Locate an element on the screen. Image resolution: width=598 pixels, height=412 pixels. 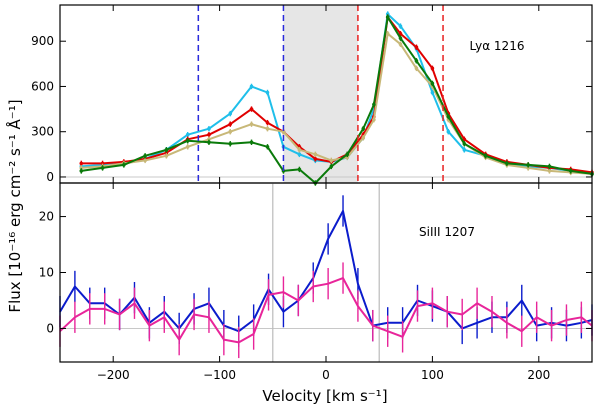
y-axis-label: Flux [10⁻¹⁶ erg cm⁻² s⁻¹ Å⁻¹] is located at coordinates (14, 205).